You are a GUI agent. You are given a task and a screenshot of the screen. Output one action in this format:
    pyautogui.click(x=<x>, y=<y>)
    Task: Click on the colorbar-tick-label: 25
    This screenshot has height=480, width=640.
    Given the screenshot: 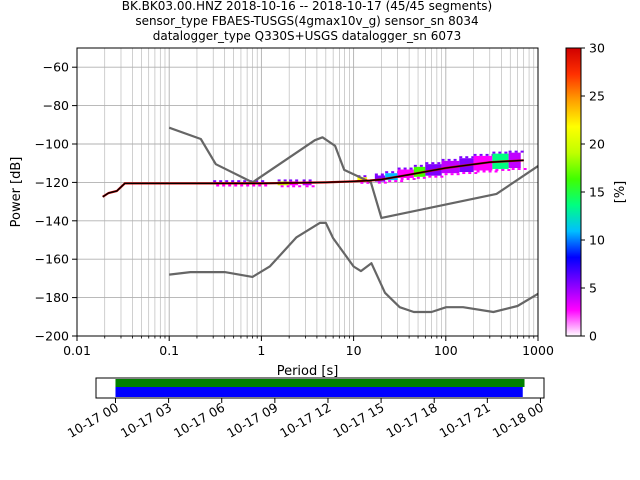 What is the action you would take?
    pyautogui.click(x=597, y=96)
    